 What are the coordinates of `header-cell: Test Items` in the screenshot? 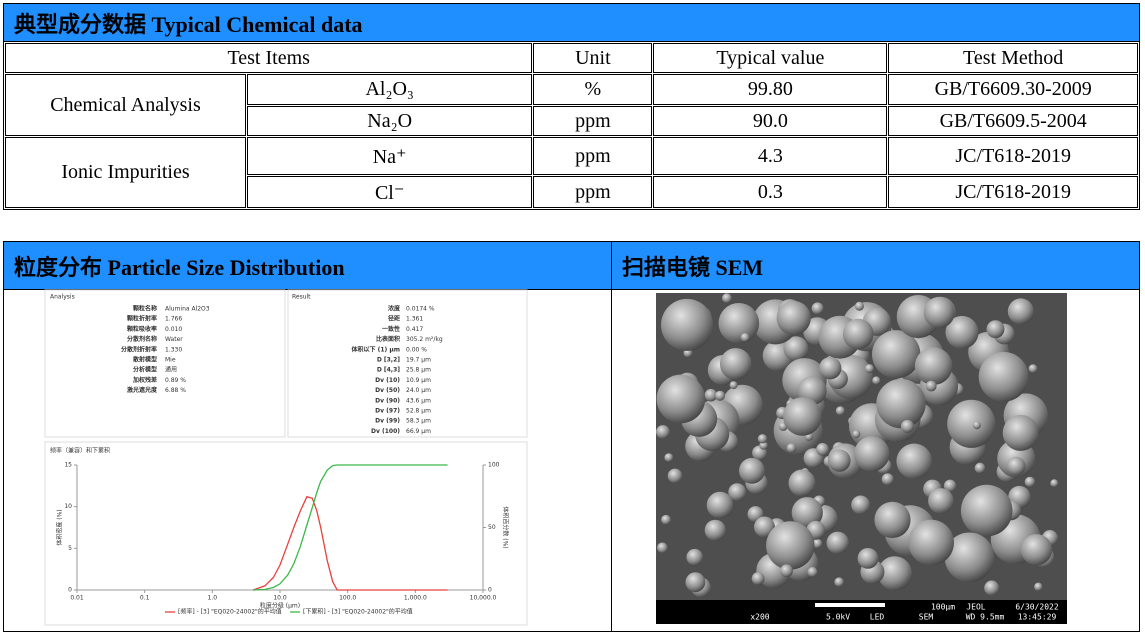 It's located at (269, 58).